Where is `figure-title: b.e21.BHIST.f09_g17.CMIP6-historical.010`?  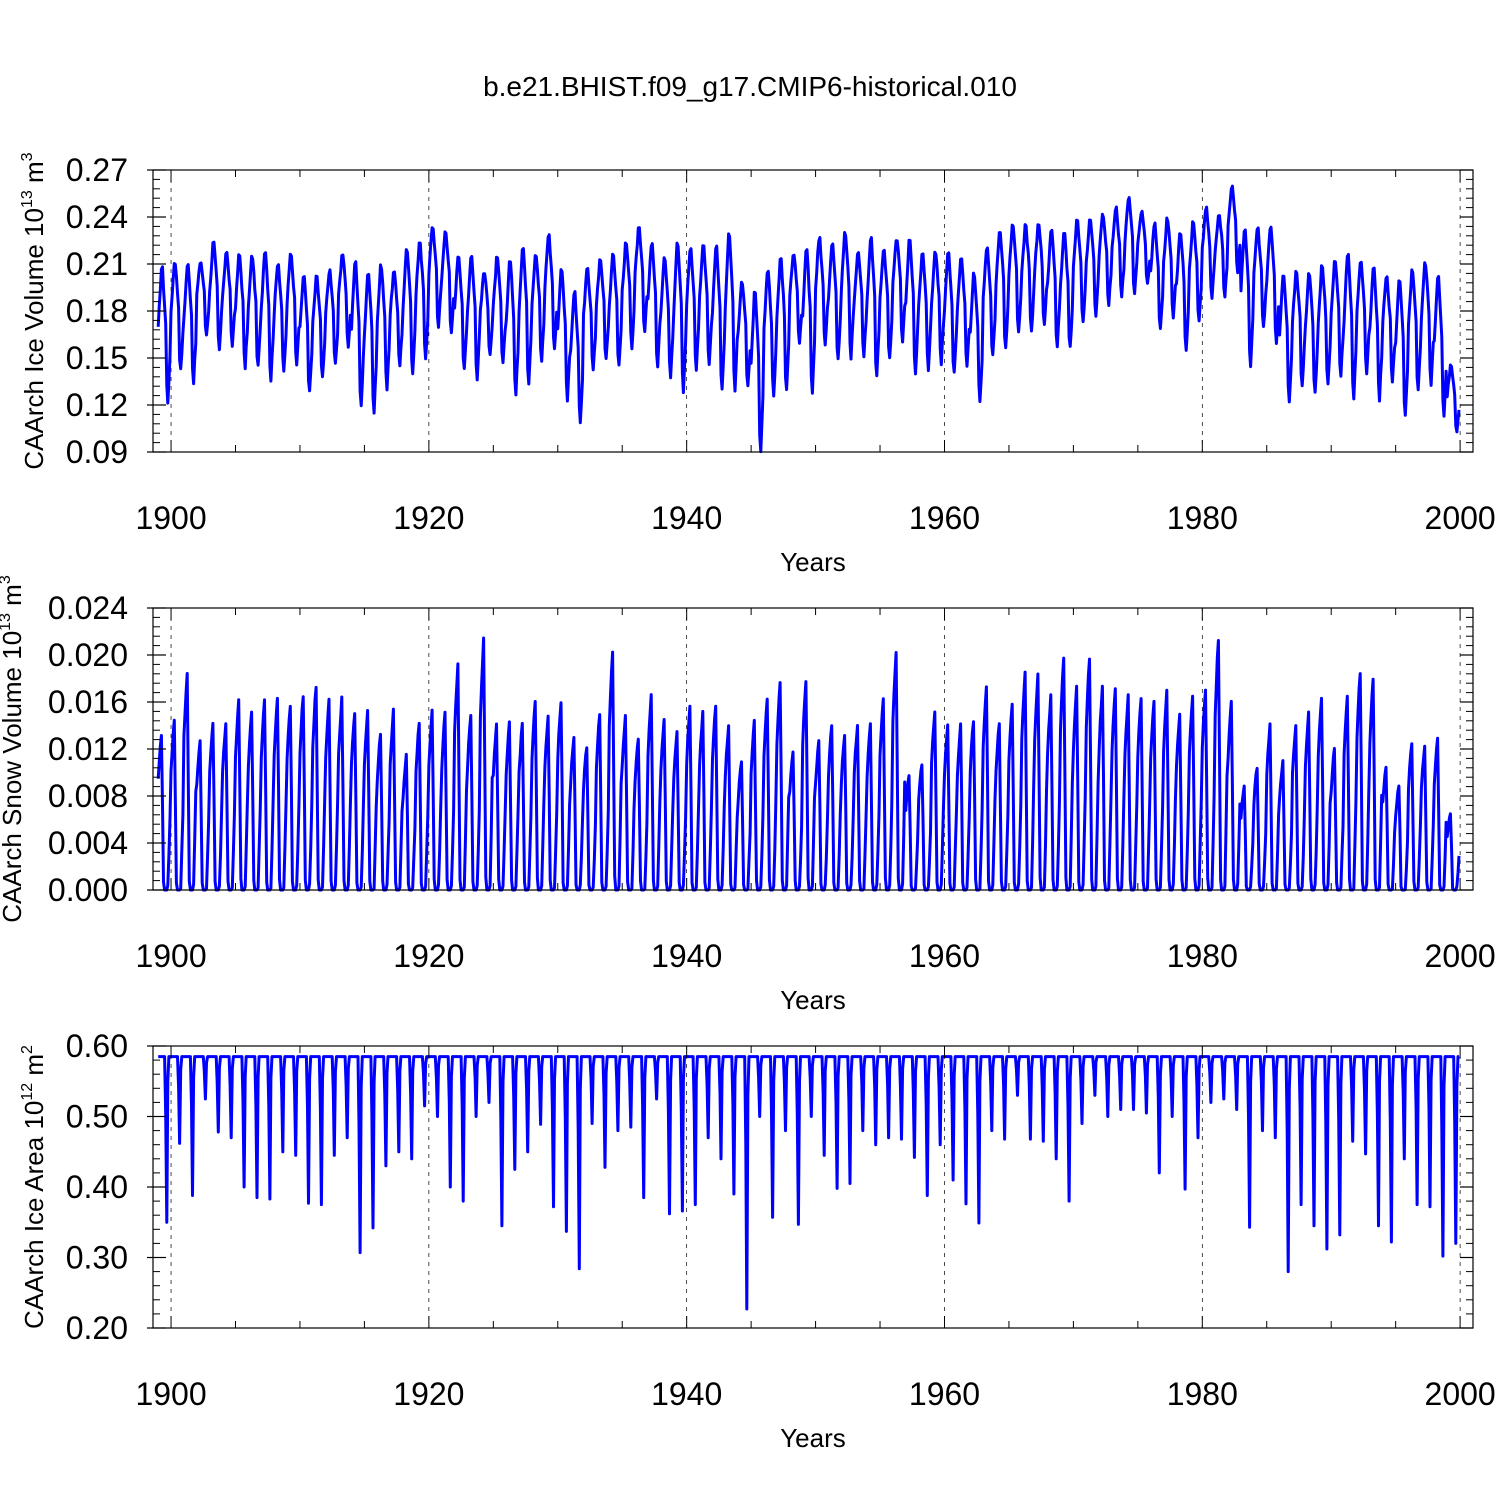 figure-title: b.e21.BHIST.f09_g17.CMIP6-historical.010 is located at coordinates (750, 86).